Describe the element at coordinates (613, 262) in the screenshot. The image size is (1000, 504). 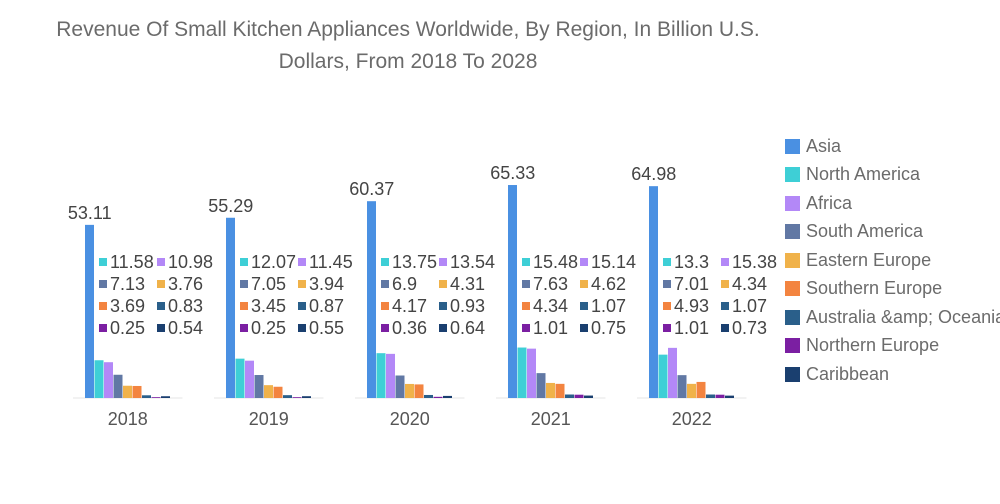
I see `data-label: 15.14` at that location.